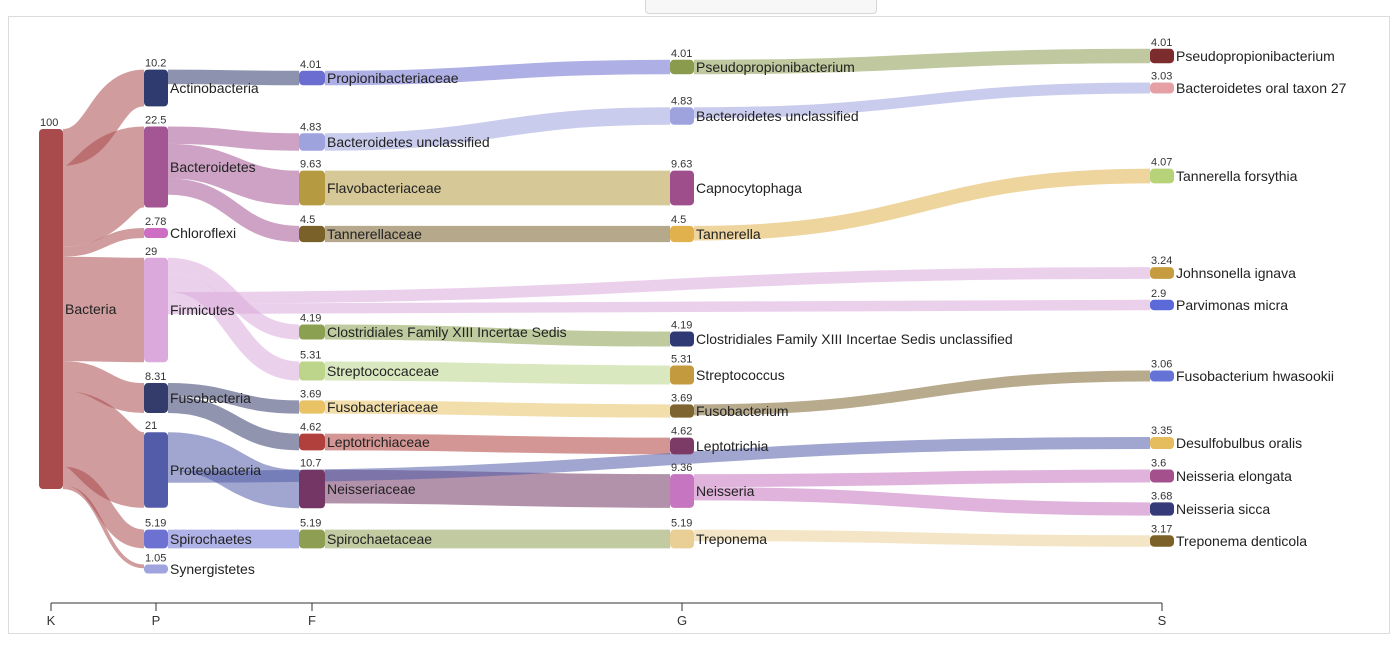  What do you see at coordinates (682, 234) in the screenshot?
I see `node-tannerella` at bounding box center [682, 234].